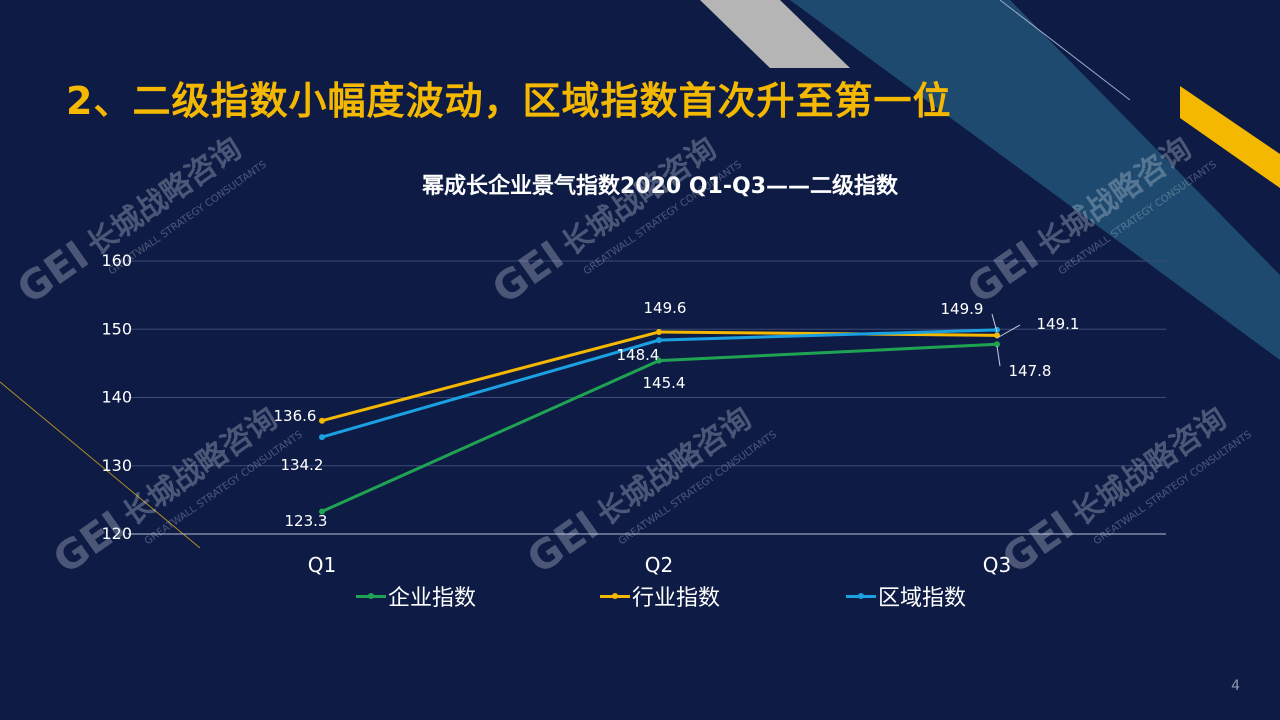 This screenshot has height=720, width=1280. What do you see at coordinates (664, 383) in the screenshot?
I see `data-label: 145.4` at bounding box center [664, 383].